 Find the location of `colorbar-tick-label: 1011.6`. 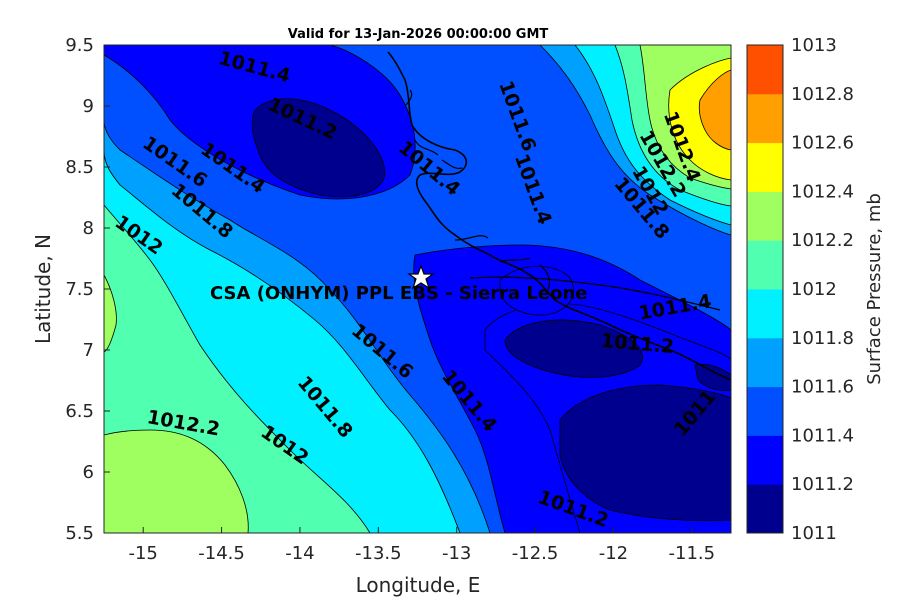

colorbar-tick-label: 1011.6 is located at coordinates (822, 387).